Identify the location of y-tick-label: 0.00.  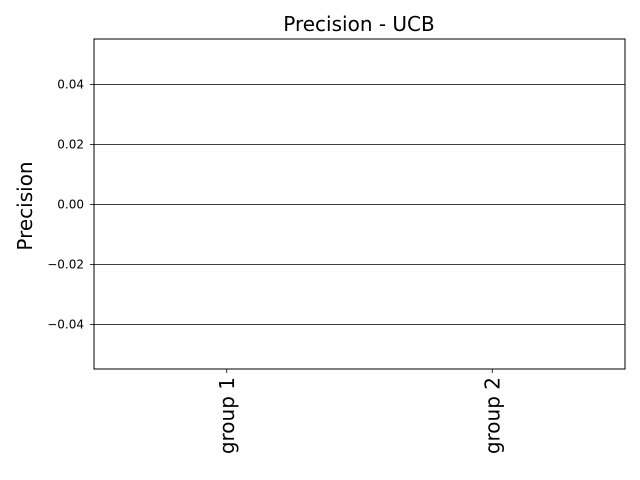
(70, 205).